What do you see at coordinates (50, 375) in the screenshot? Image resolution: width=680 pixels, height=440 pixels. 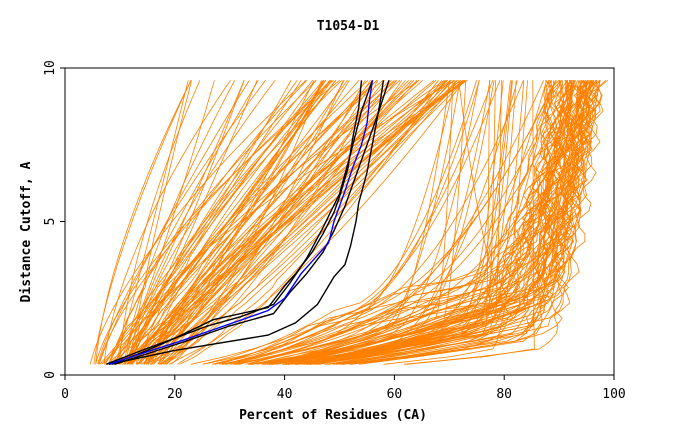 I see `y-tick-label-0: 0` at bounding box center [50, 375].